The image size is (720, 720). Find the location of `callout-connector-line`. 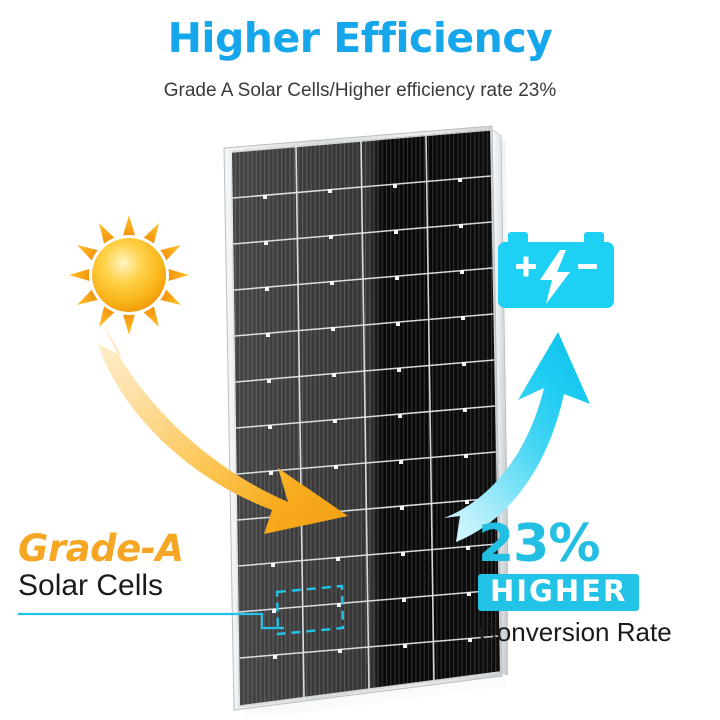

callout-connector-line is located at coordinates (168, 626).